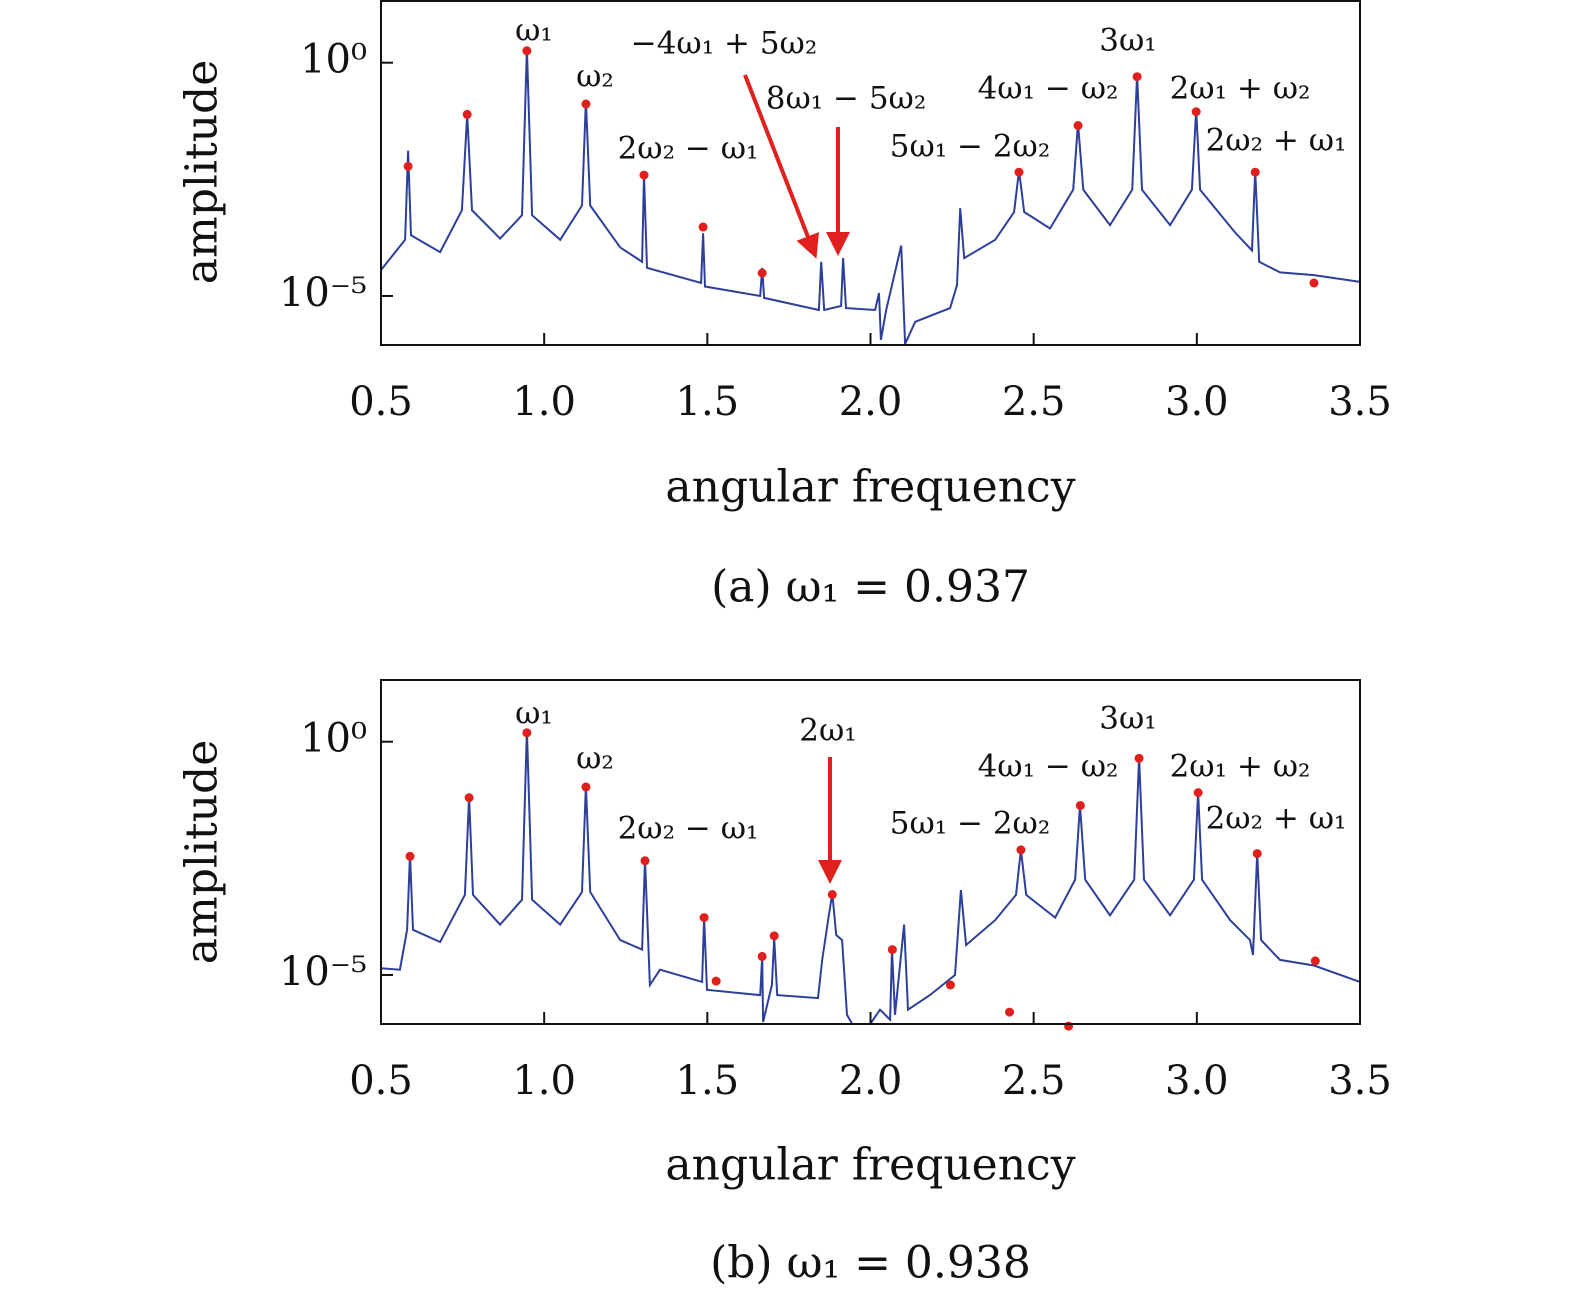 The image size is (1575, 1306). What do you see at coordinates (870, 1263) in the screenshot?
I see `caption: (b) ω₁ = 0.938` at bounding box center [870, 1263].